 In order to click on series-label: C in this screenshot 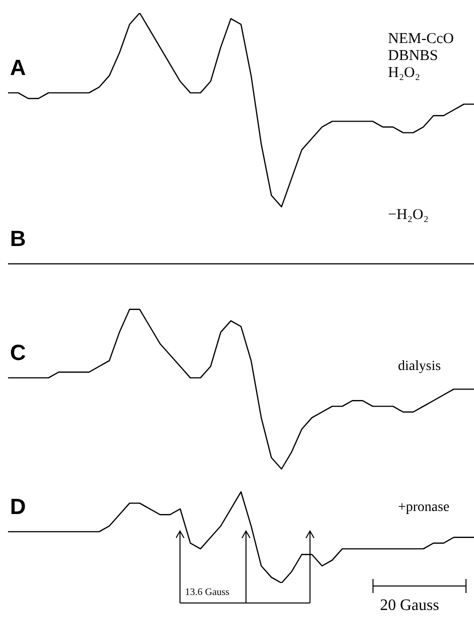, I will do `click(18, 353)`.